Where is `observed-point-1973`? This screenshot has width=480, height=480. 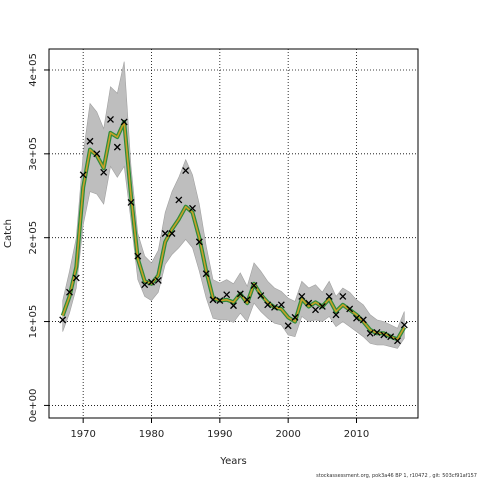
observed-point-1973 is located at coordinates (104, 172).